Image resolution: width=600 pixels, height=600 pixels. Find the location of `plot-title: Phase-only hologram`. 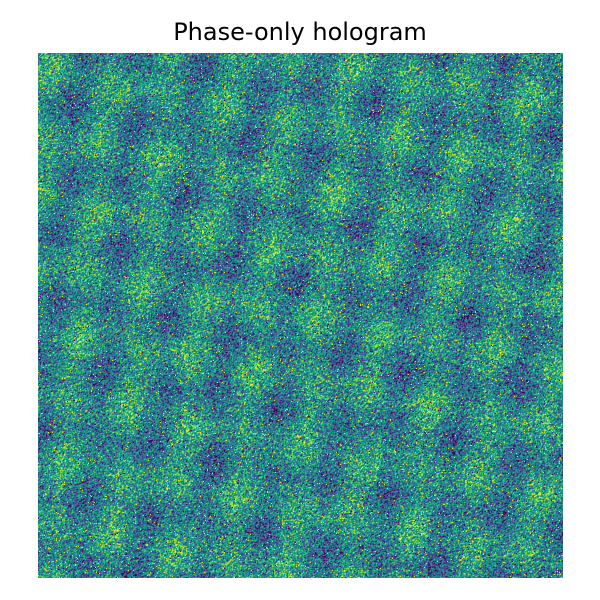

plot-title: Phase-only hologram is located at coordinates (300, 32).